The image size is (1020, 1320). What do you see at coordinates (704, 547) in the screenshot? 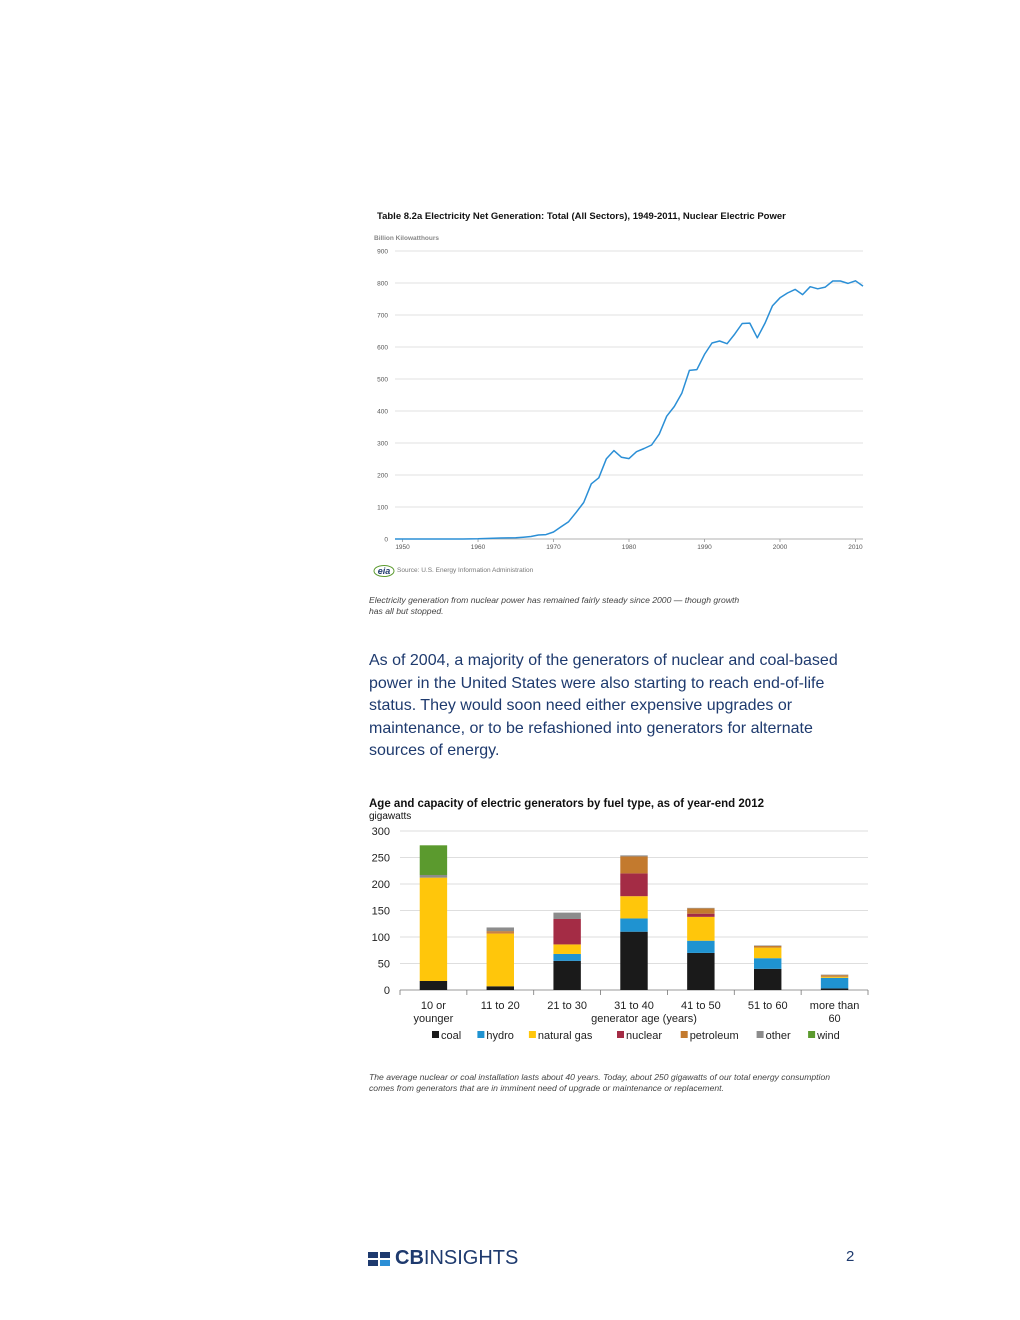
I see `chart1-x-tick-label: 1990` at bounding box center [704, 547].